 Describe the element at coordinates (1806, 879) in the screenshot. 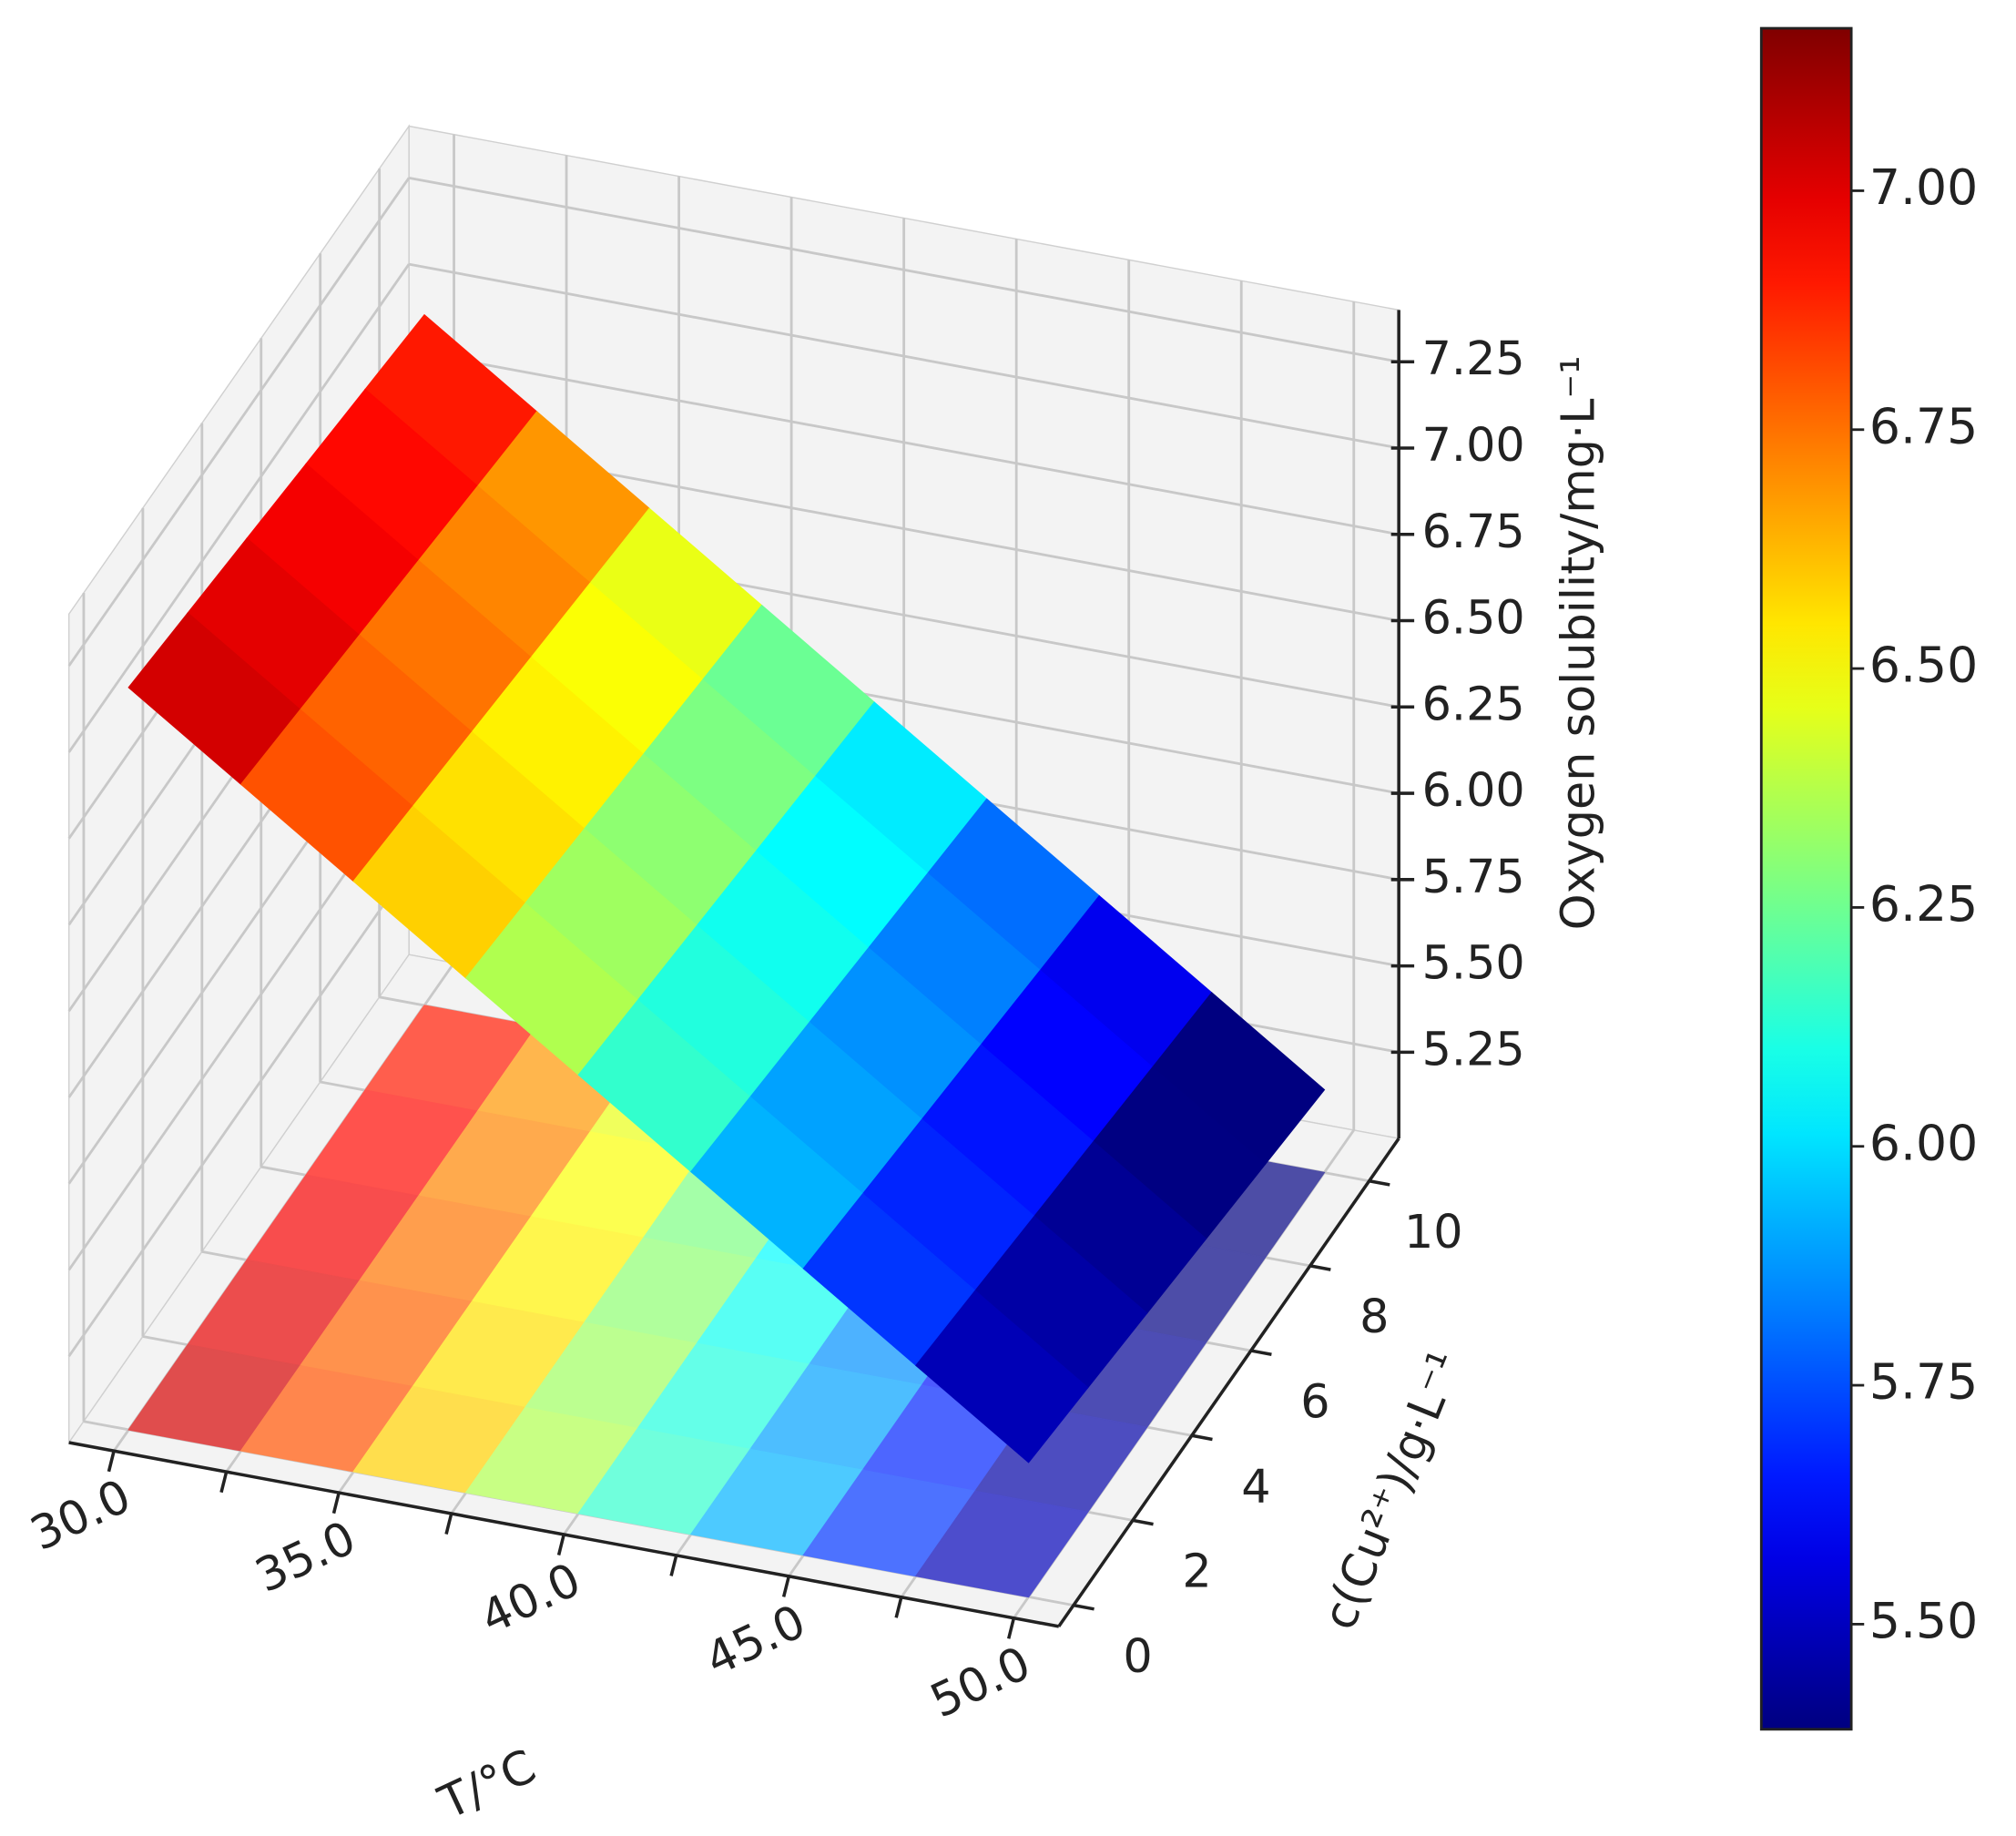

I see `colorbar` at that location.